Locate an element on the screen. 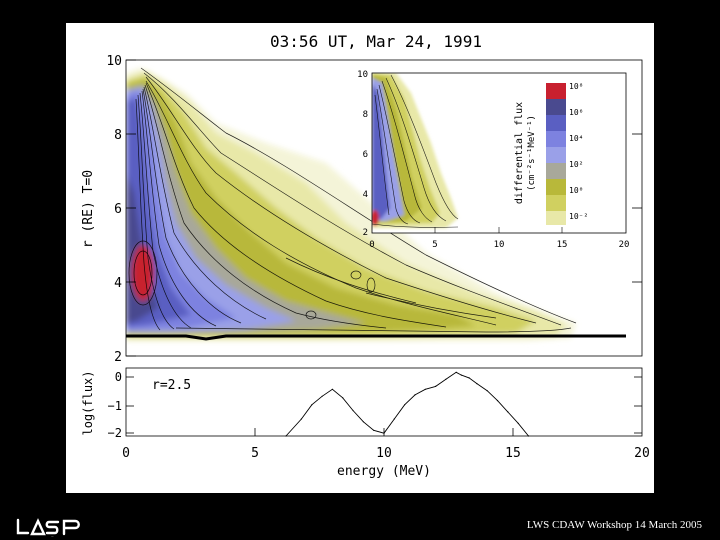 The width and height of the screenshot is (720, 540). colorbar-tick-1e4: 10⁴ is located at coordinates (576, 138).